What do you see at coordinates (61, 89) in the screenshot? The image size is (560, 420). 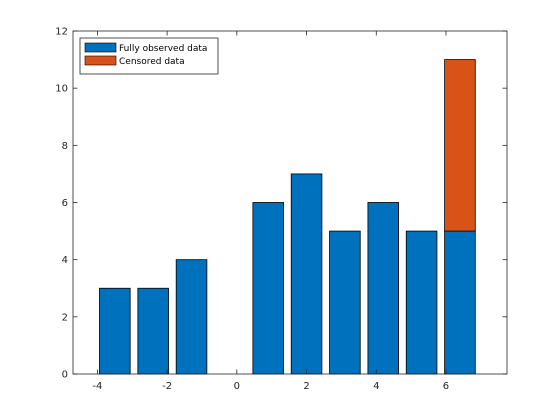 I see `y-tick-label: 10` at bounding box center [61, 89].